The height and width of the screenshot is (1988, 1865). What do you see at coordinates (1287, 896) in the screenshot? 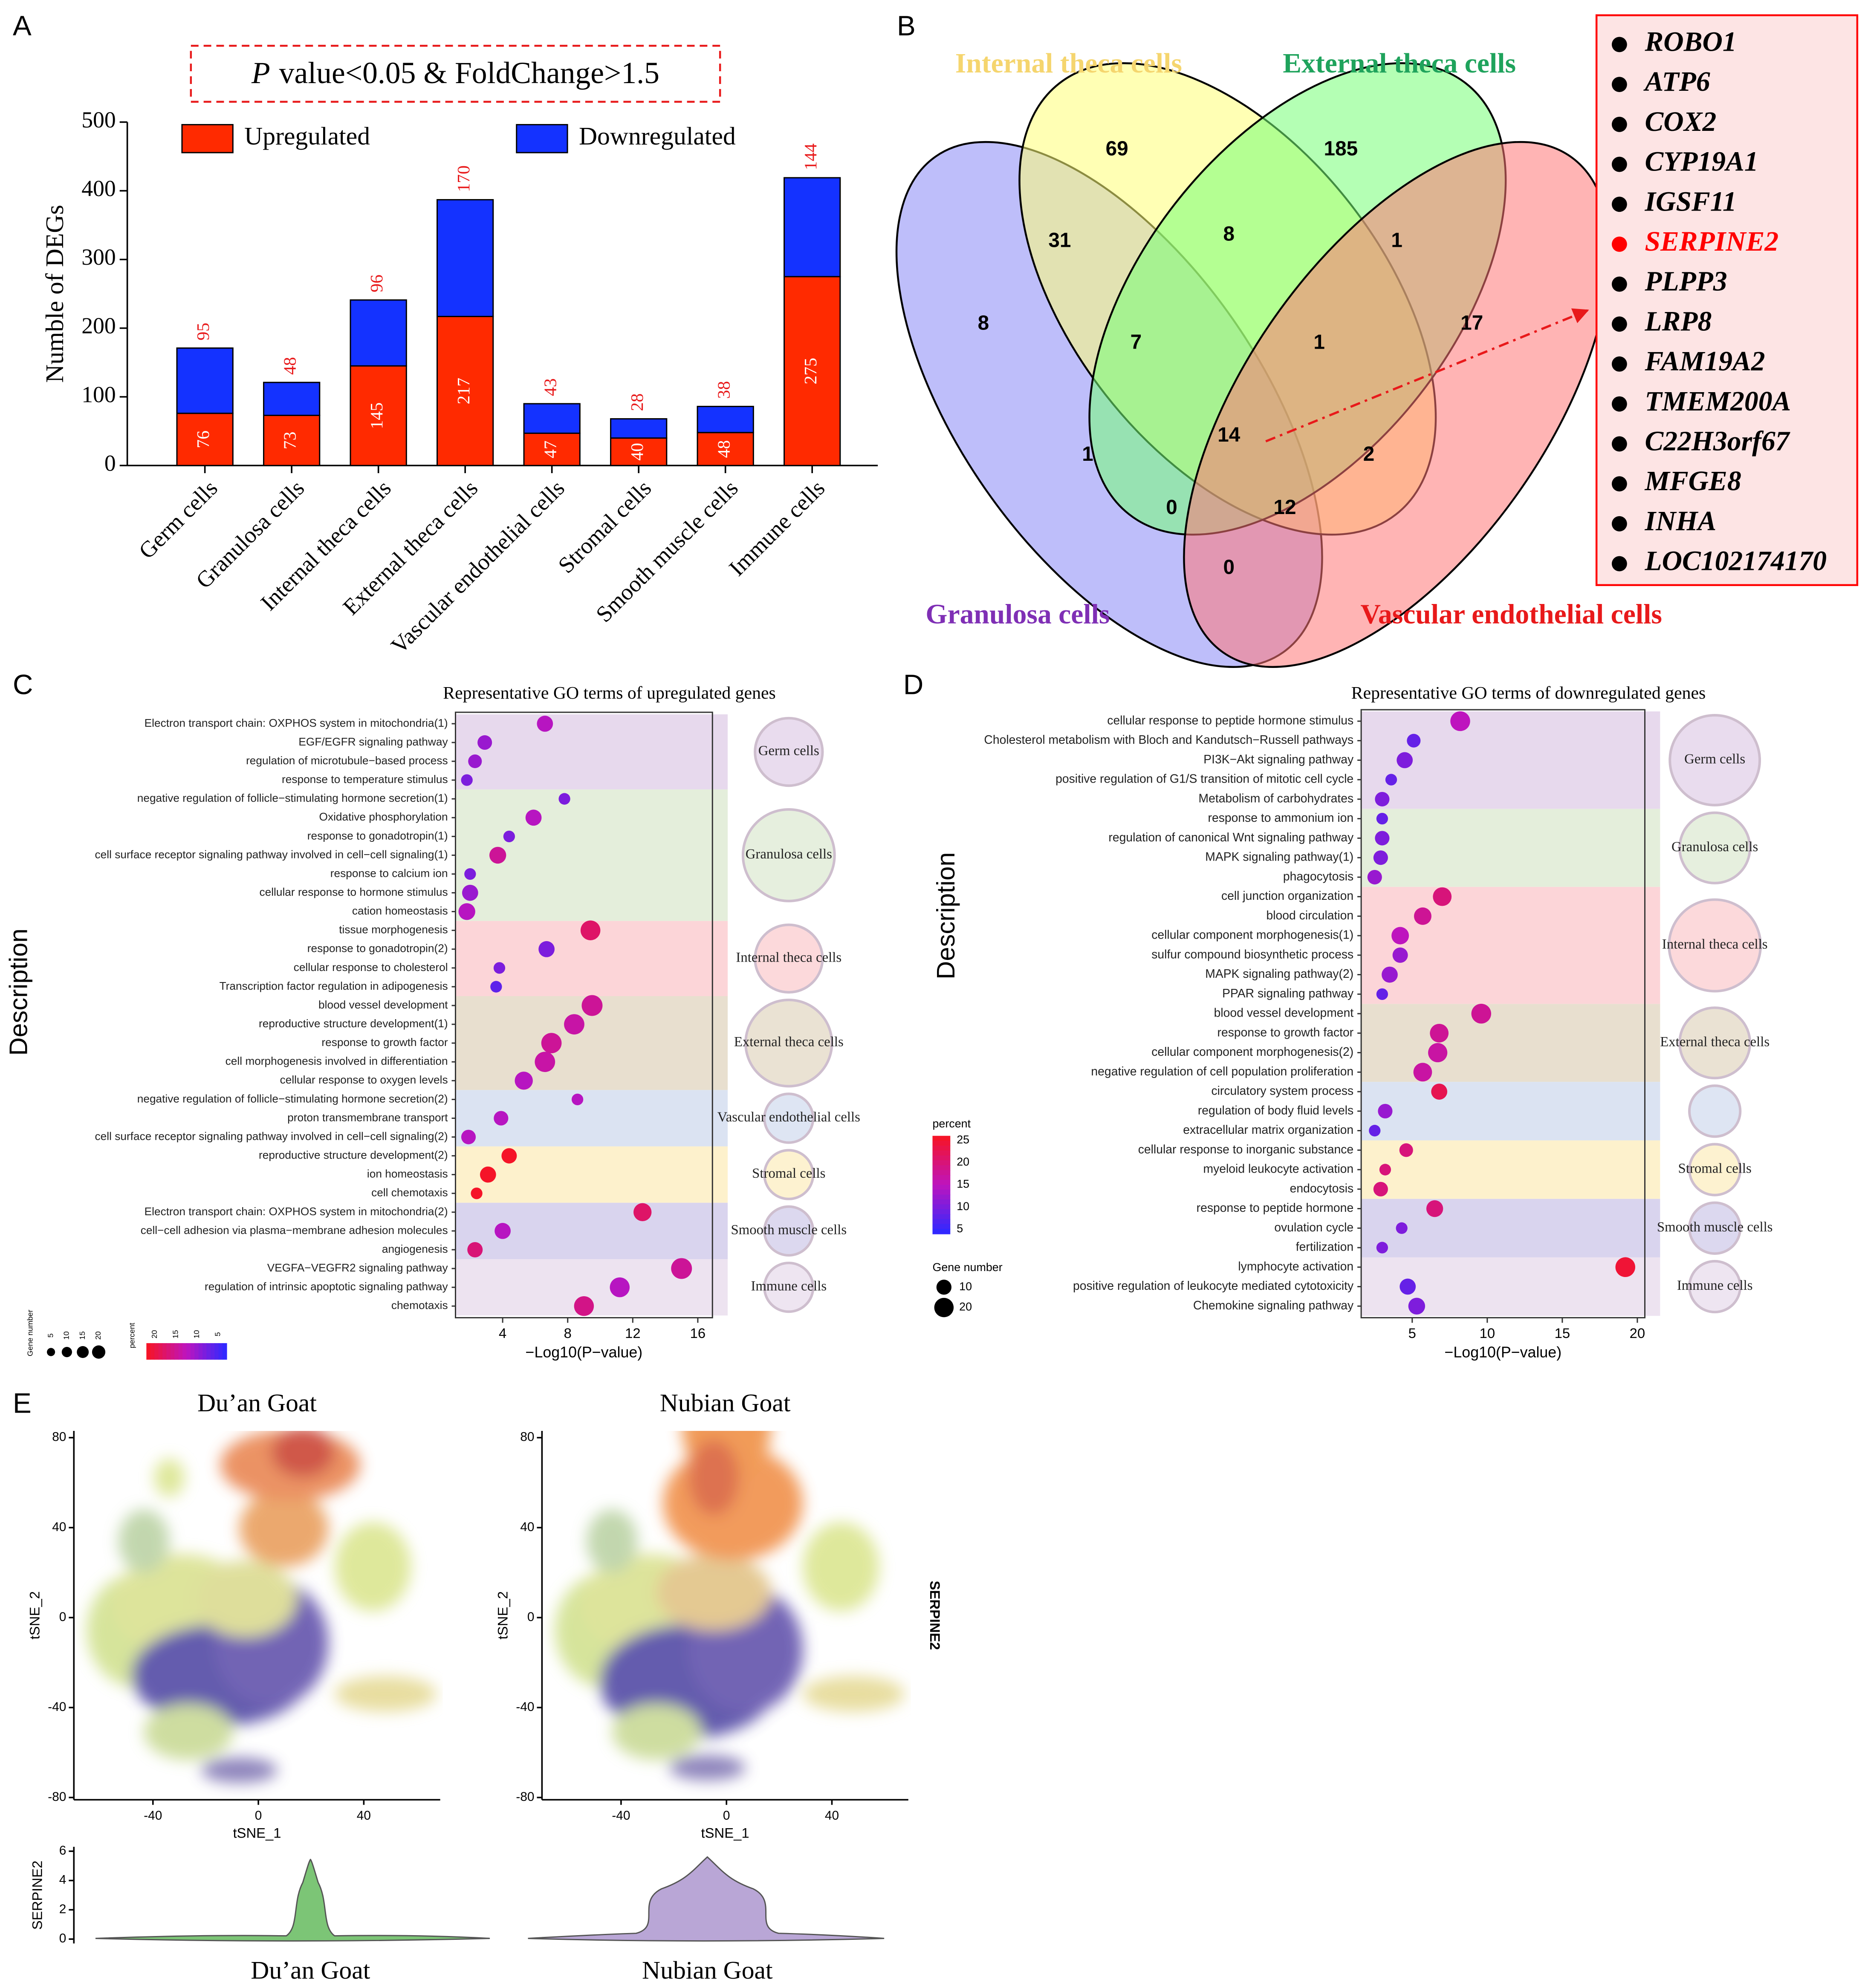
I see `term-label: cell junction organization` at bounding box center [1287, 896].